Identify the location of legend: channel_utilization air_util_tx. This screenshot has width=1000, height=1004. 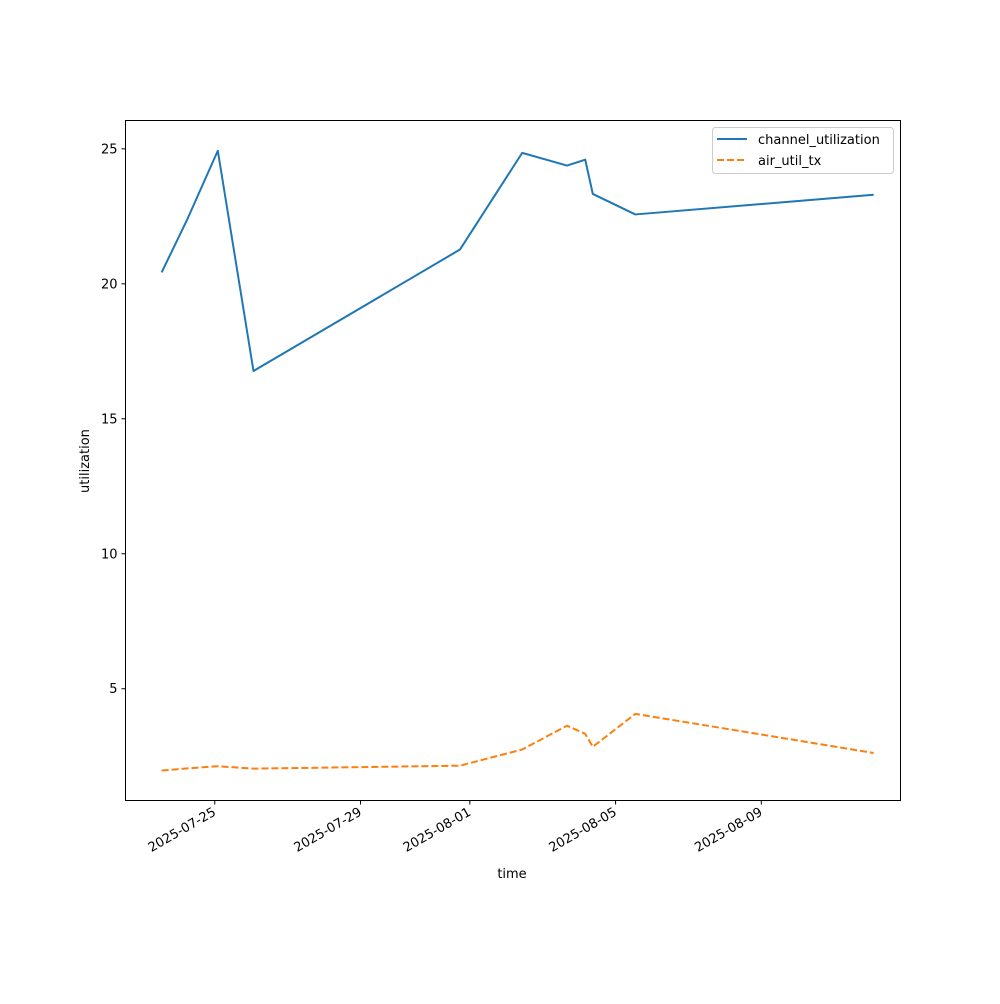
(803, 150).